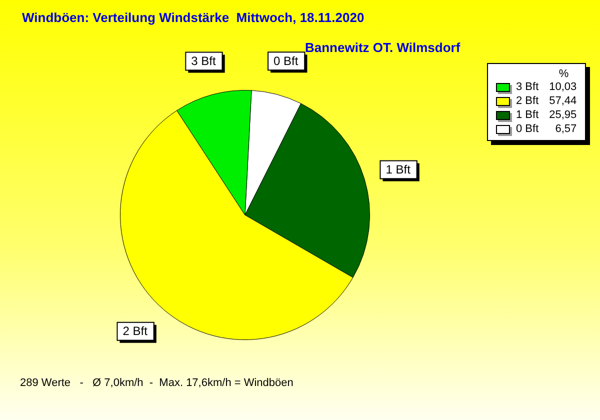 Image resolution: width=600 pixels, height=420 pixels. What do you see at coordinates (565, 129) in the screenshot?
I see `data-label: 6,57` at bounding box center [565, 129].